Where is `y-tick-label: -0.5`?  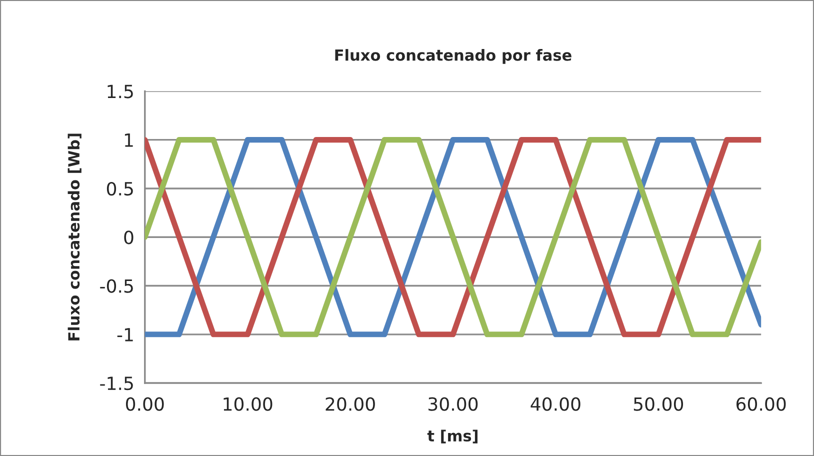
y-tick-label: -0.5 is located at coordinates (116, 286).